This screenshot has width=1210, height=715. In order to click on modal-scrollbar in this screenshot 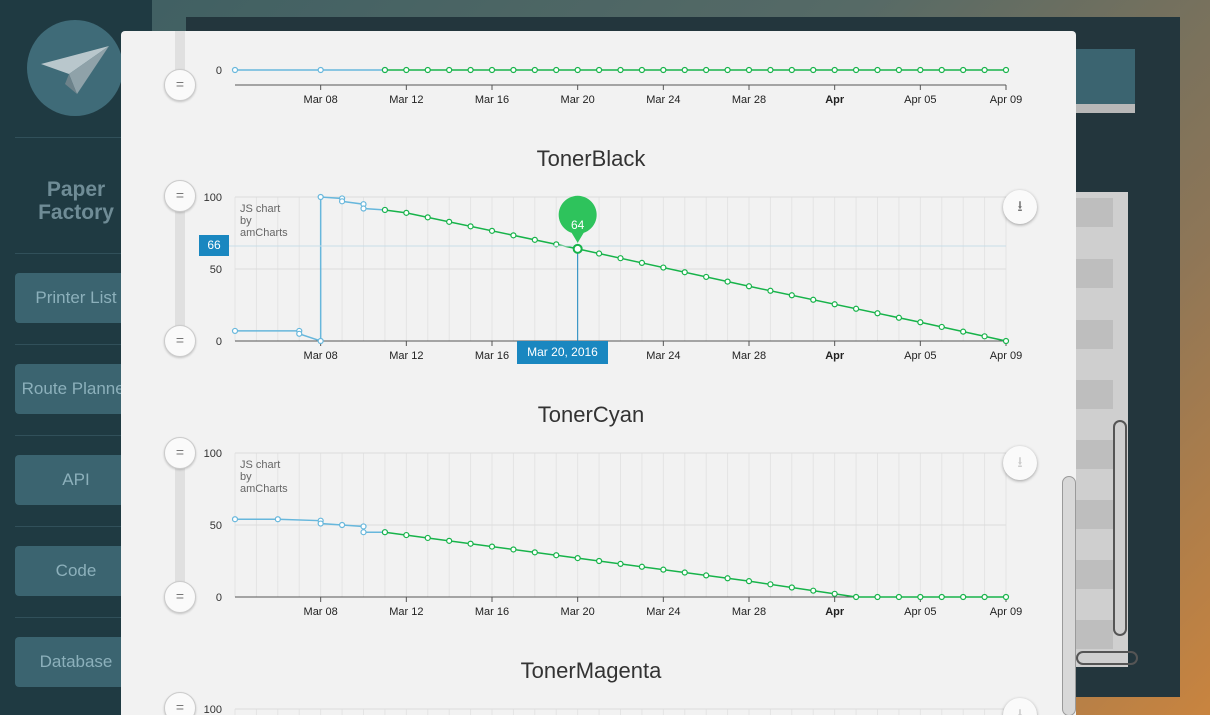, I will do `click(1069, 595)`.